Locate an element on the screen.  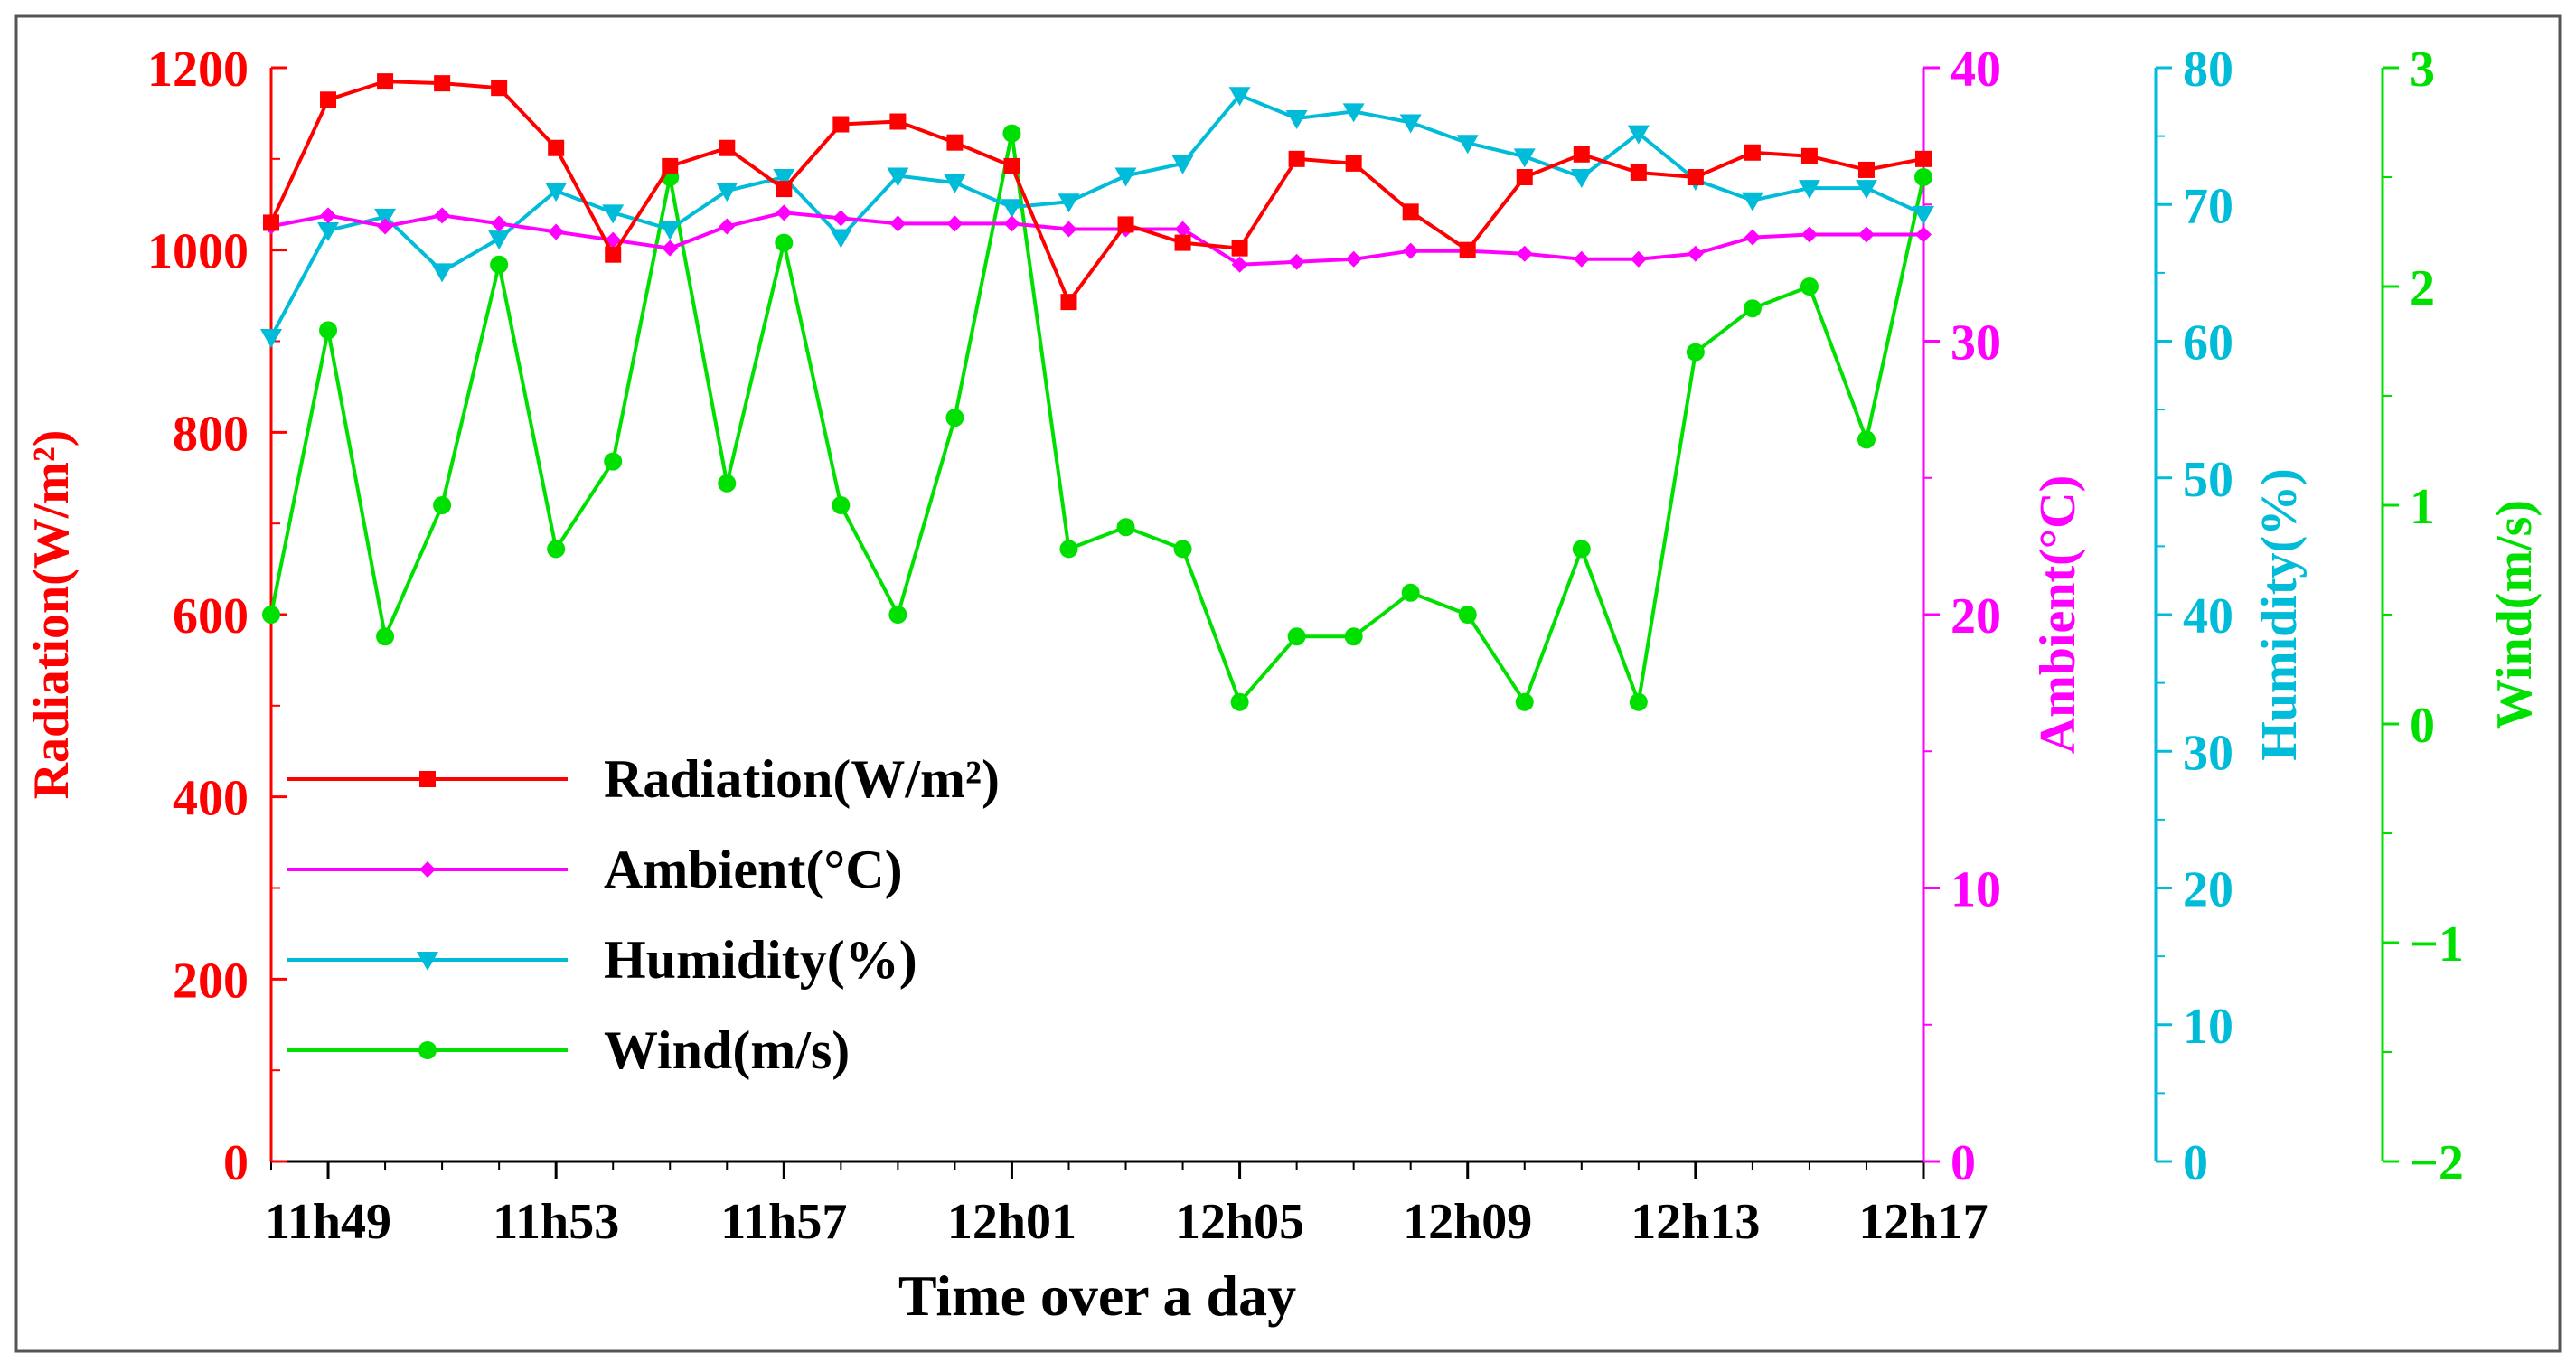
humidity-tick-label: 40 is located at coordinates (2208, 616).